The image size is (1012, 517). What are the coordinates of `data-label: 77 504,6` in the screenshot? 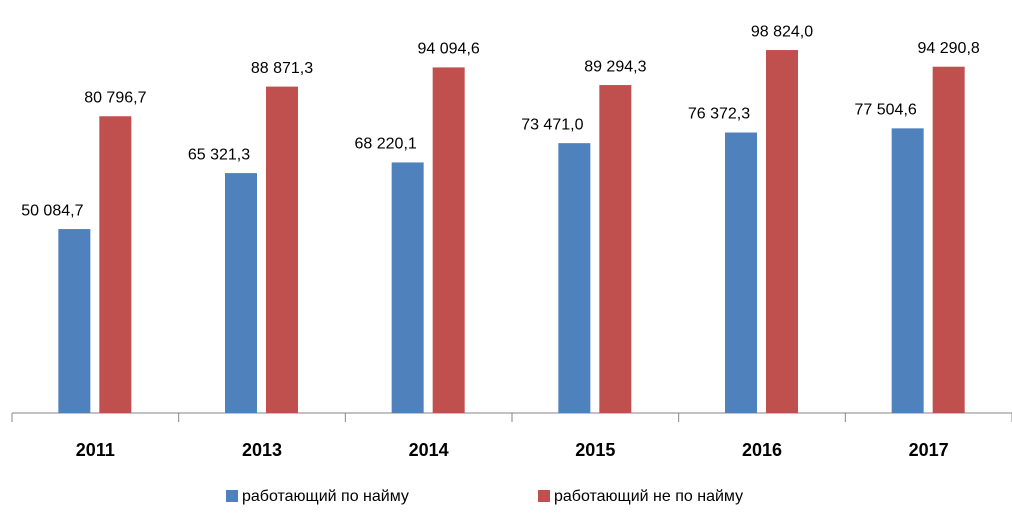 It's located at (886, 110).